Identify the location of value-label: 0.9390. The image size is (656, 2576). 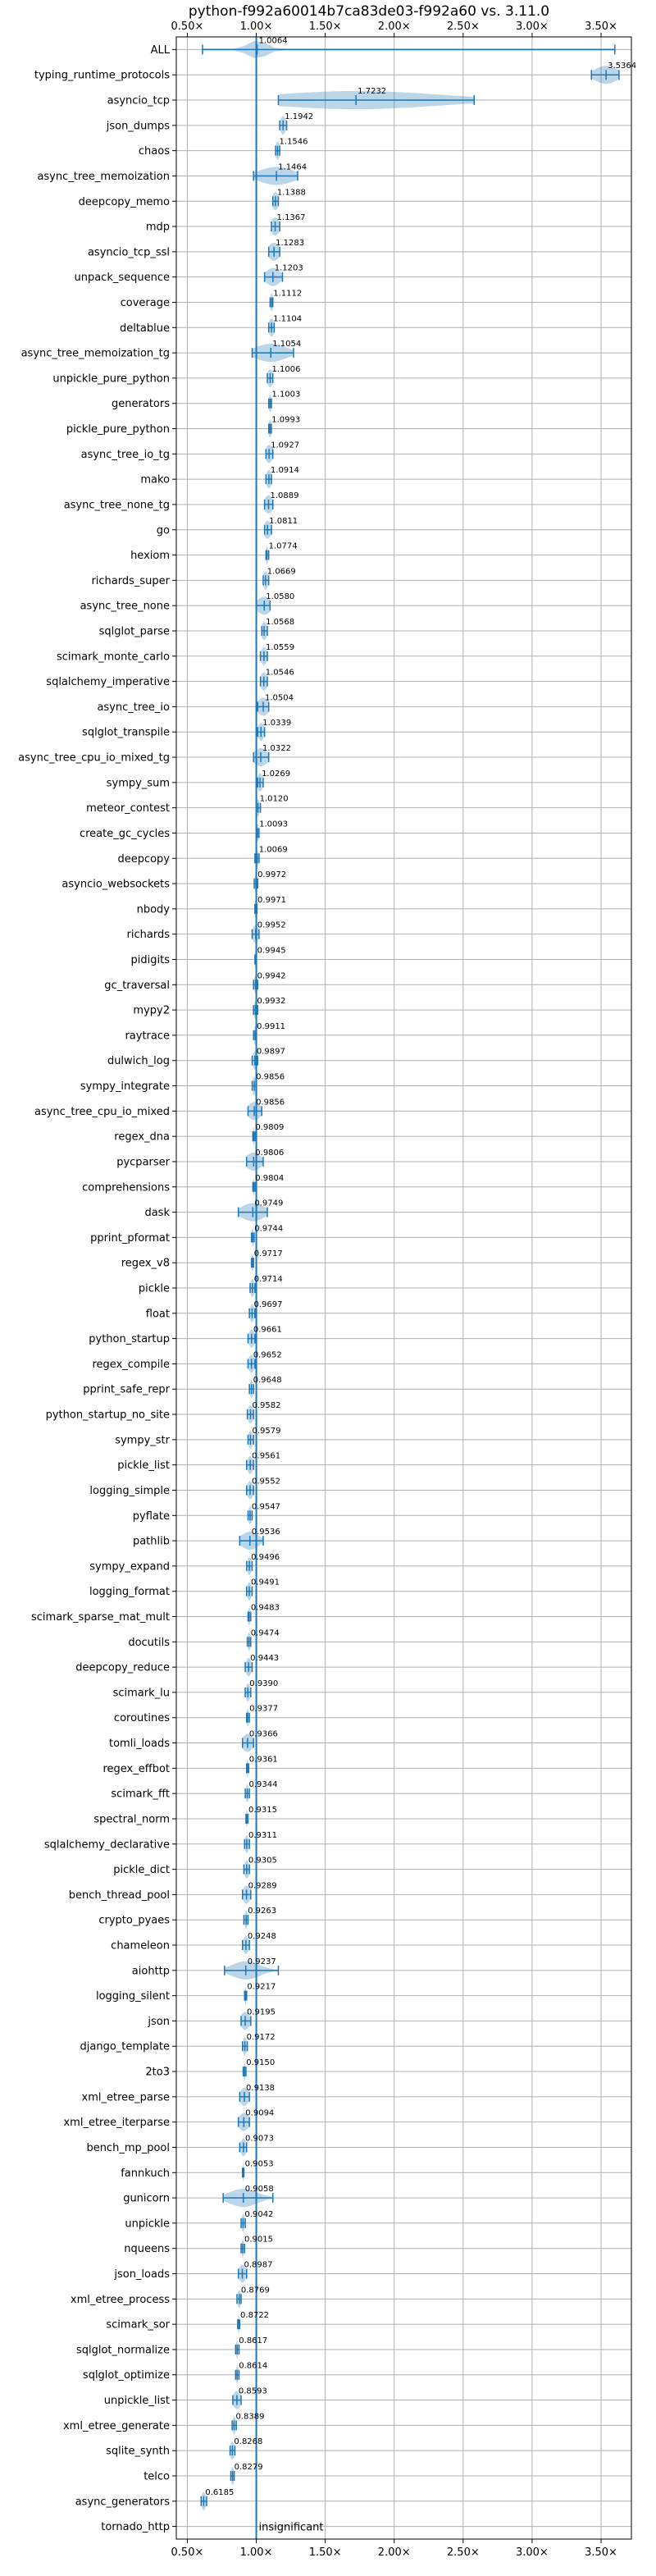
(263, 1684).